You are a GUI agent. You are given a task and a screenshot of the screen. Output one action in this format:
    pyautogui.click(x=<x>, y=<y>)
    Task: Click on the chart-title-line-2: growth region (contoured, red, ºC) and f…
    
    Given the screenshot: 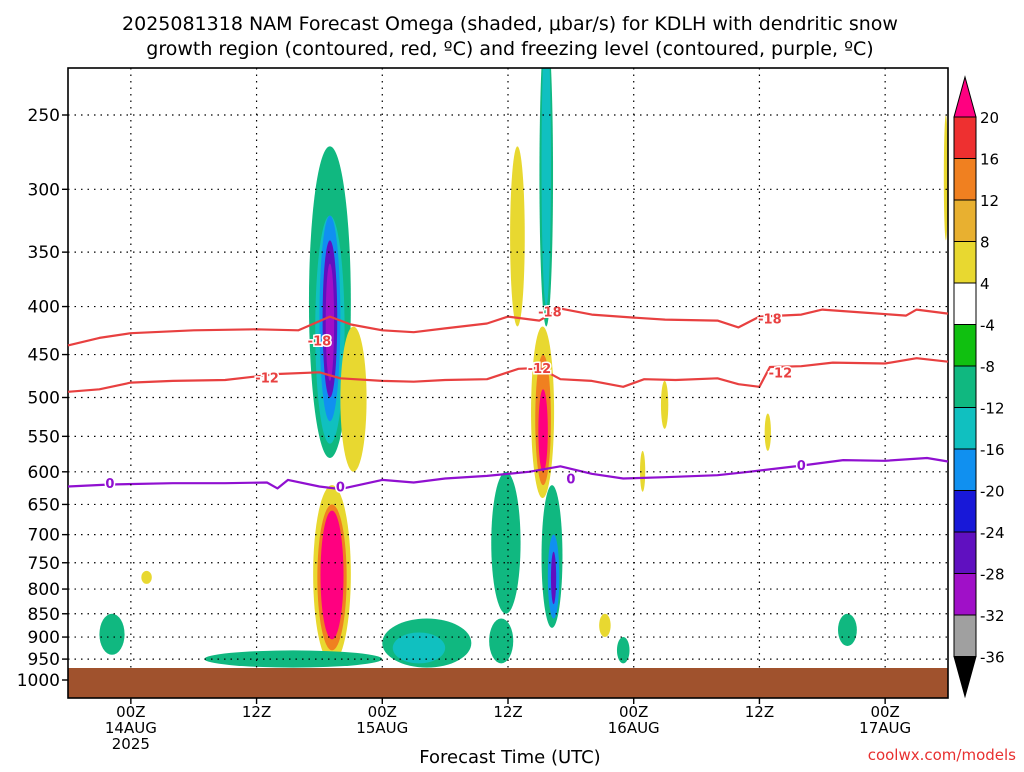 What is the action you would take?
    pyautogui.click(x=509, y=49)
    